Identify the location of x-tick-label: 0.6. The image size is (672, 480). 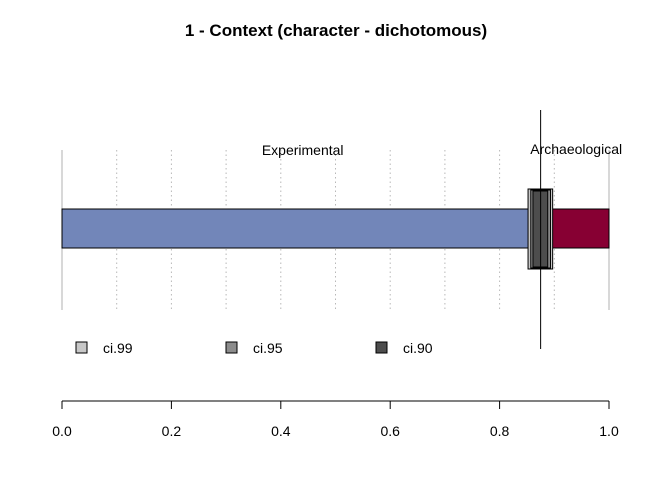
(390, 431).